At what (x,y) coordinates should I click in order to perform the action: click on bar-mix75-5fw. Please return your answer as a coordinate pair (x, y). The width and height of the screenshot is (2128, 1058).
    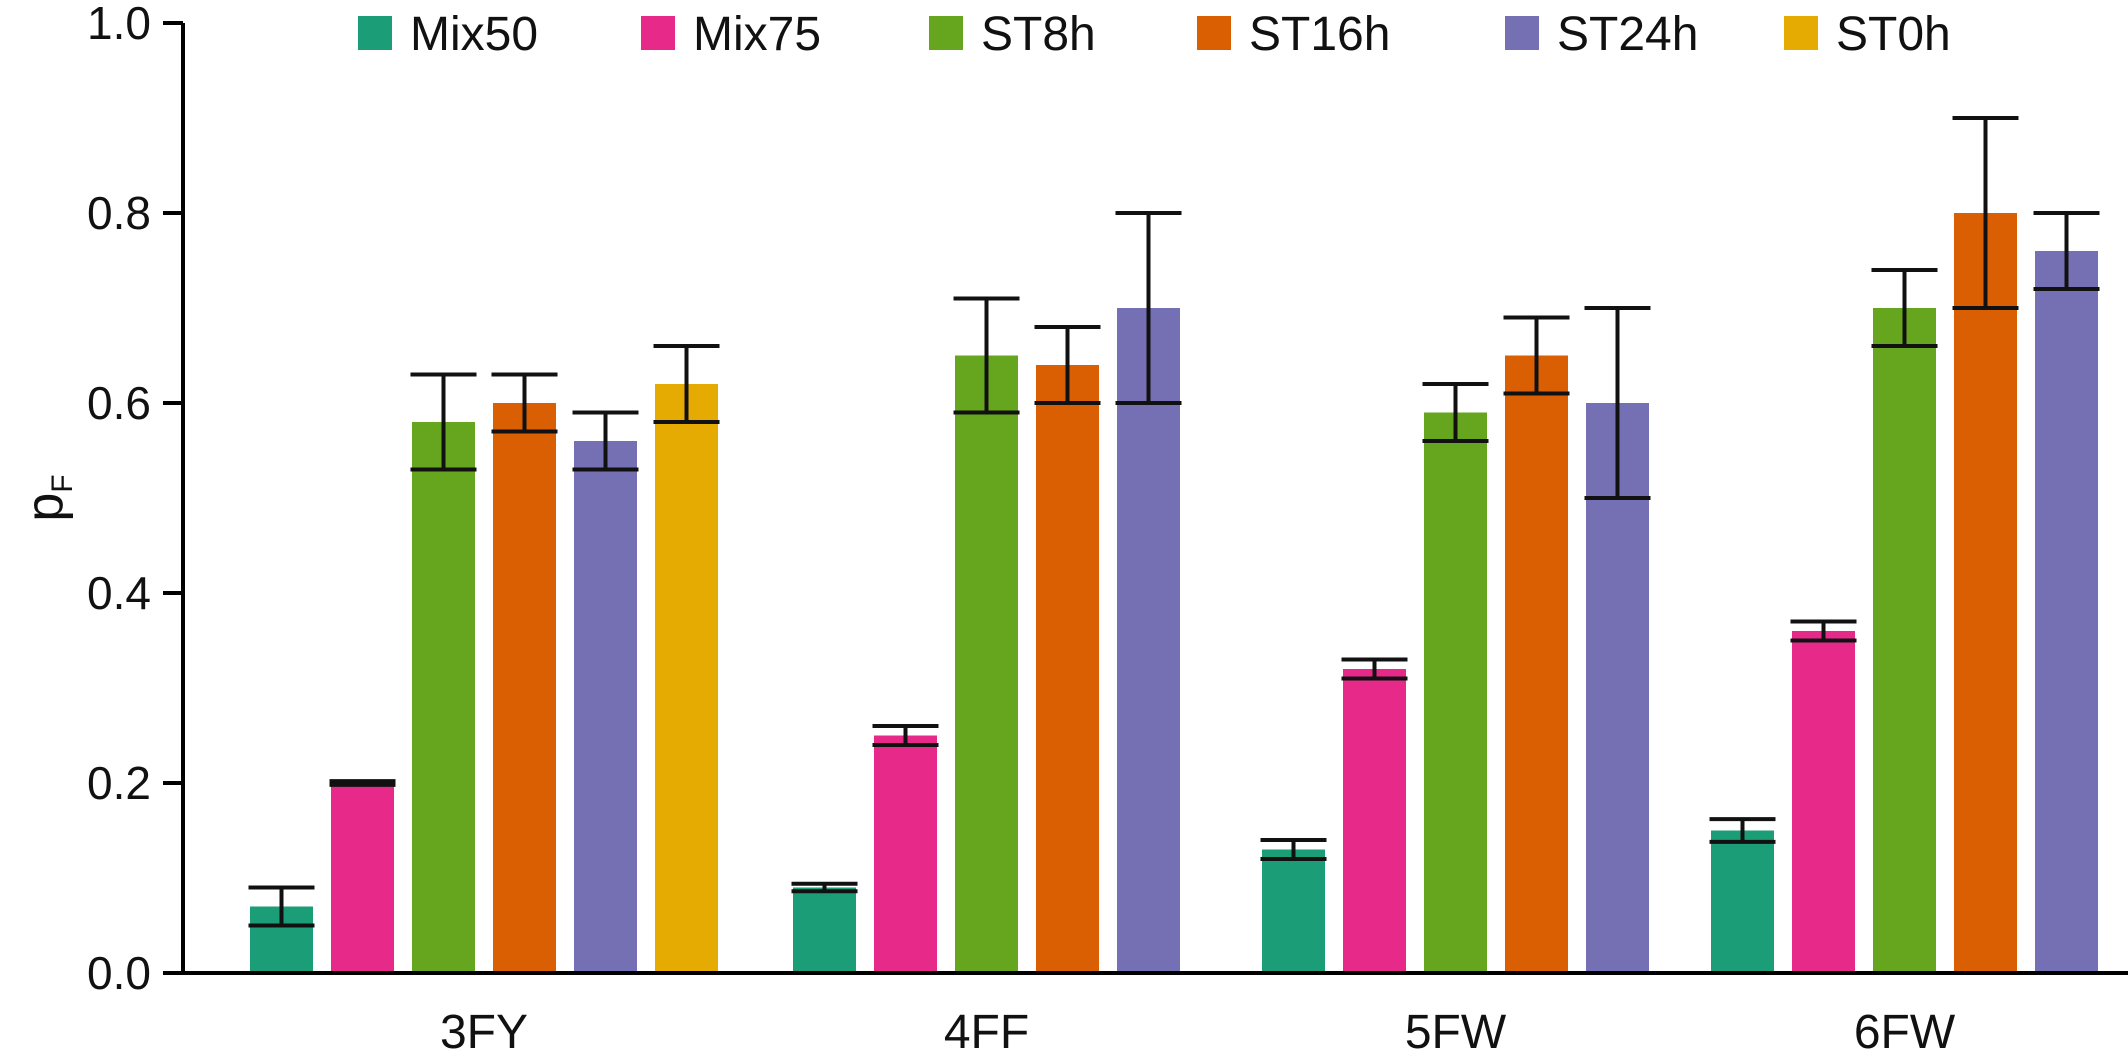
    Looking at the image, I should click on (1374, 821).